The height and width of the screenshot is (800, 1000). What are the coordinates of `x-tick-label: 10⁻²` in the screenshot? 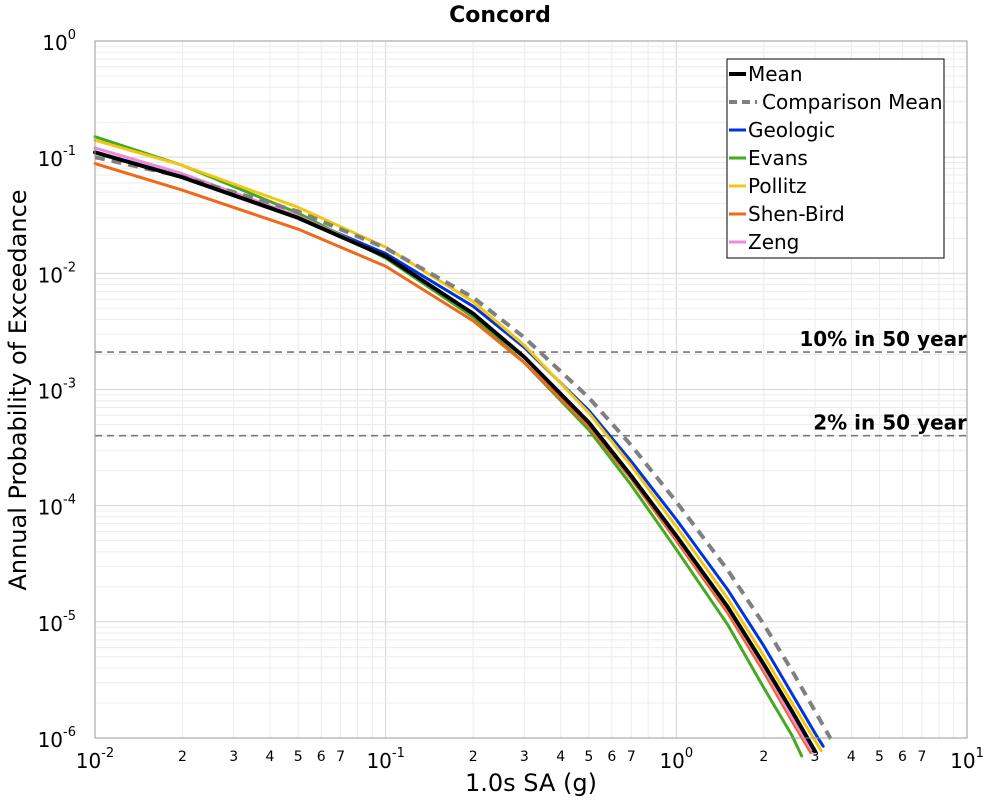 It's located at (95, 759).